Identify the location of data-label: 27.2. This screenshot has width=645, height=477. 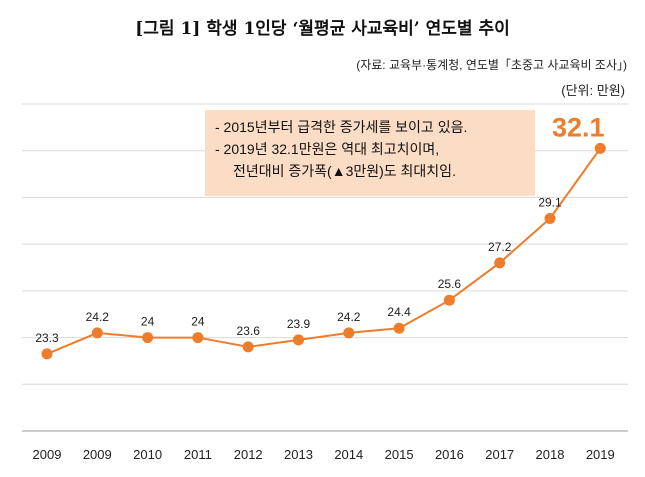
(500, 247).